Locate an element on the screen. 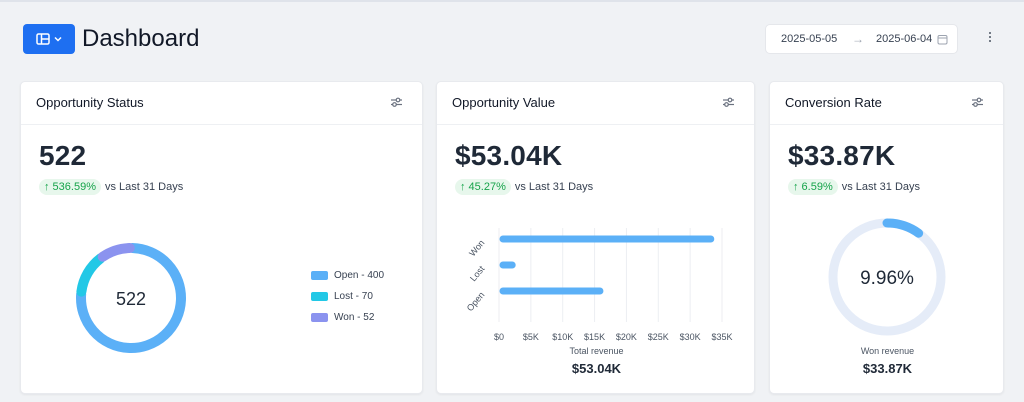 The width and height of the screenshot is (1024, 402). conversion-donut-chart: 9.96% is located at coordinates (887, 277).